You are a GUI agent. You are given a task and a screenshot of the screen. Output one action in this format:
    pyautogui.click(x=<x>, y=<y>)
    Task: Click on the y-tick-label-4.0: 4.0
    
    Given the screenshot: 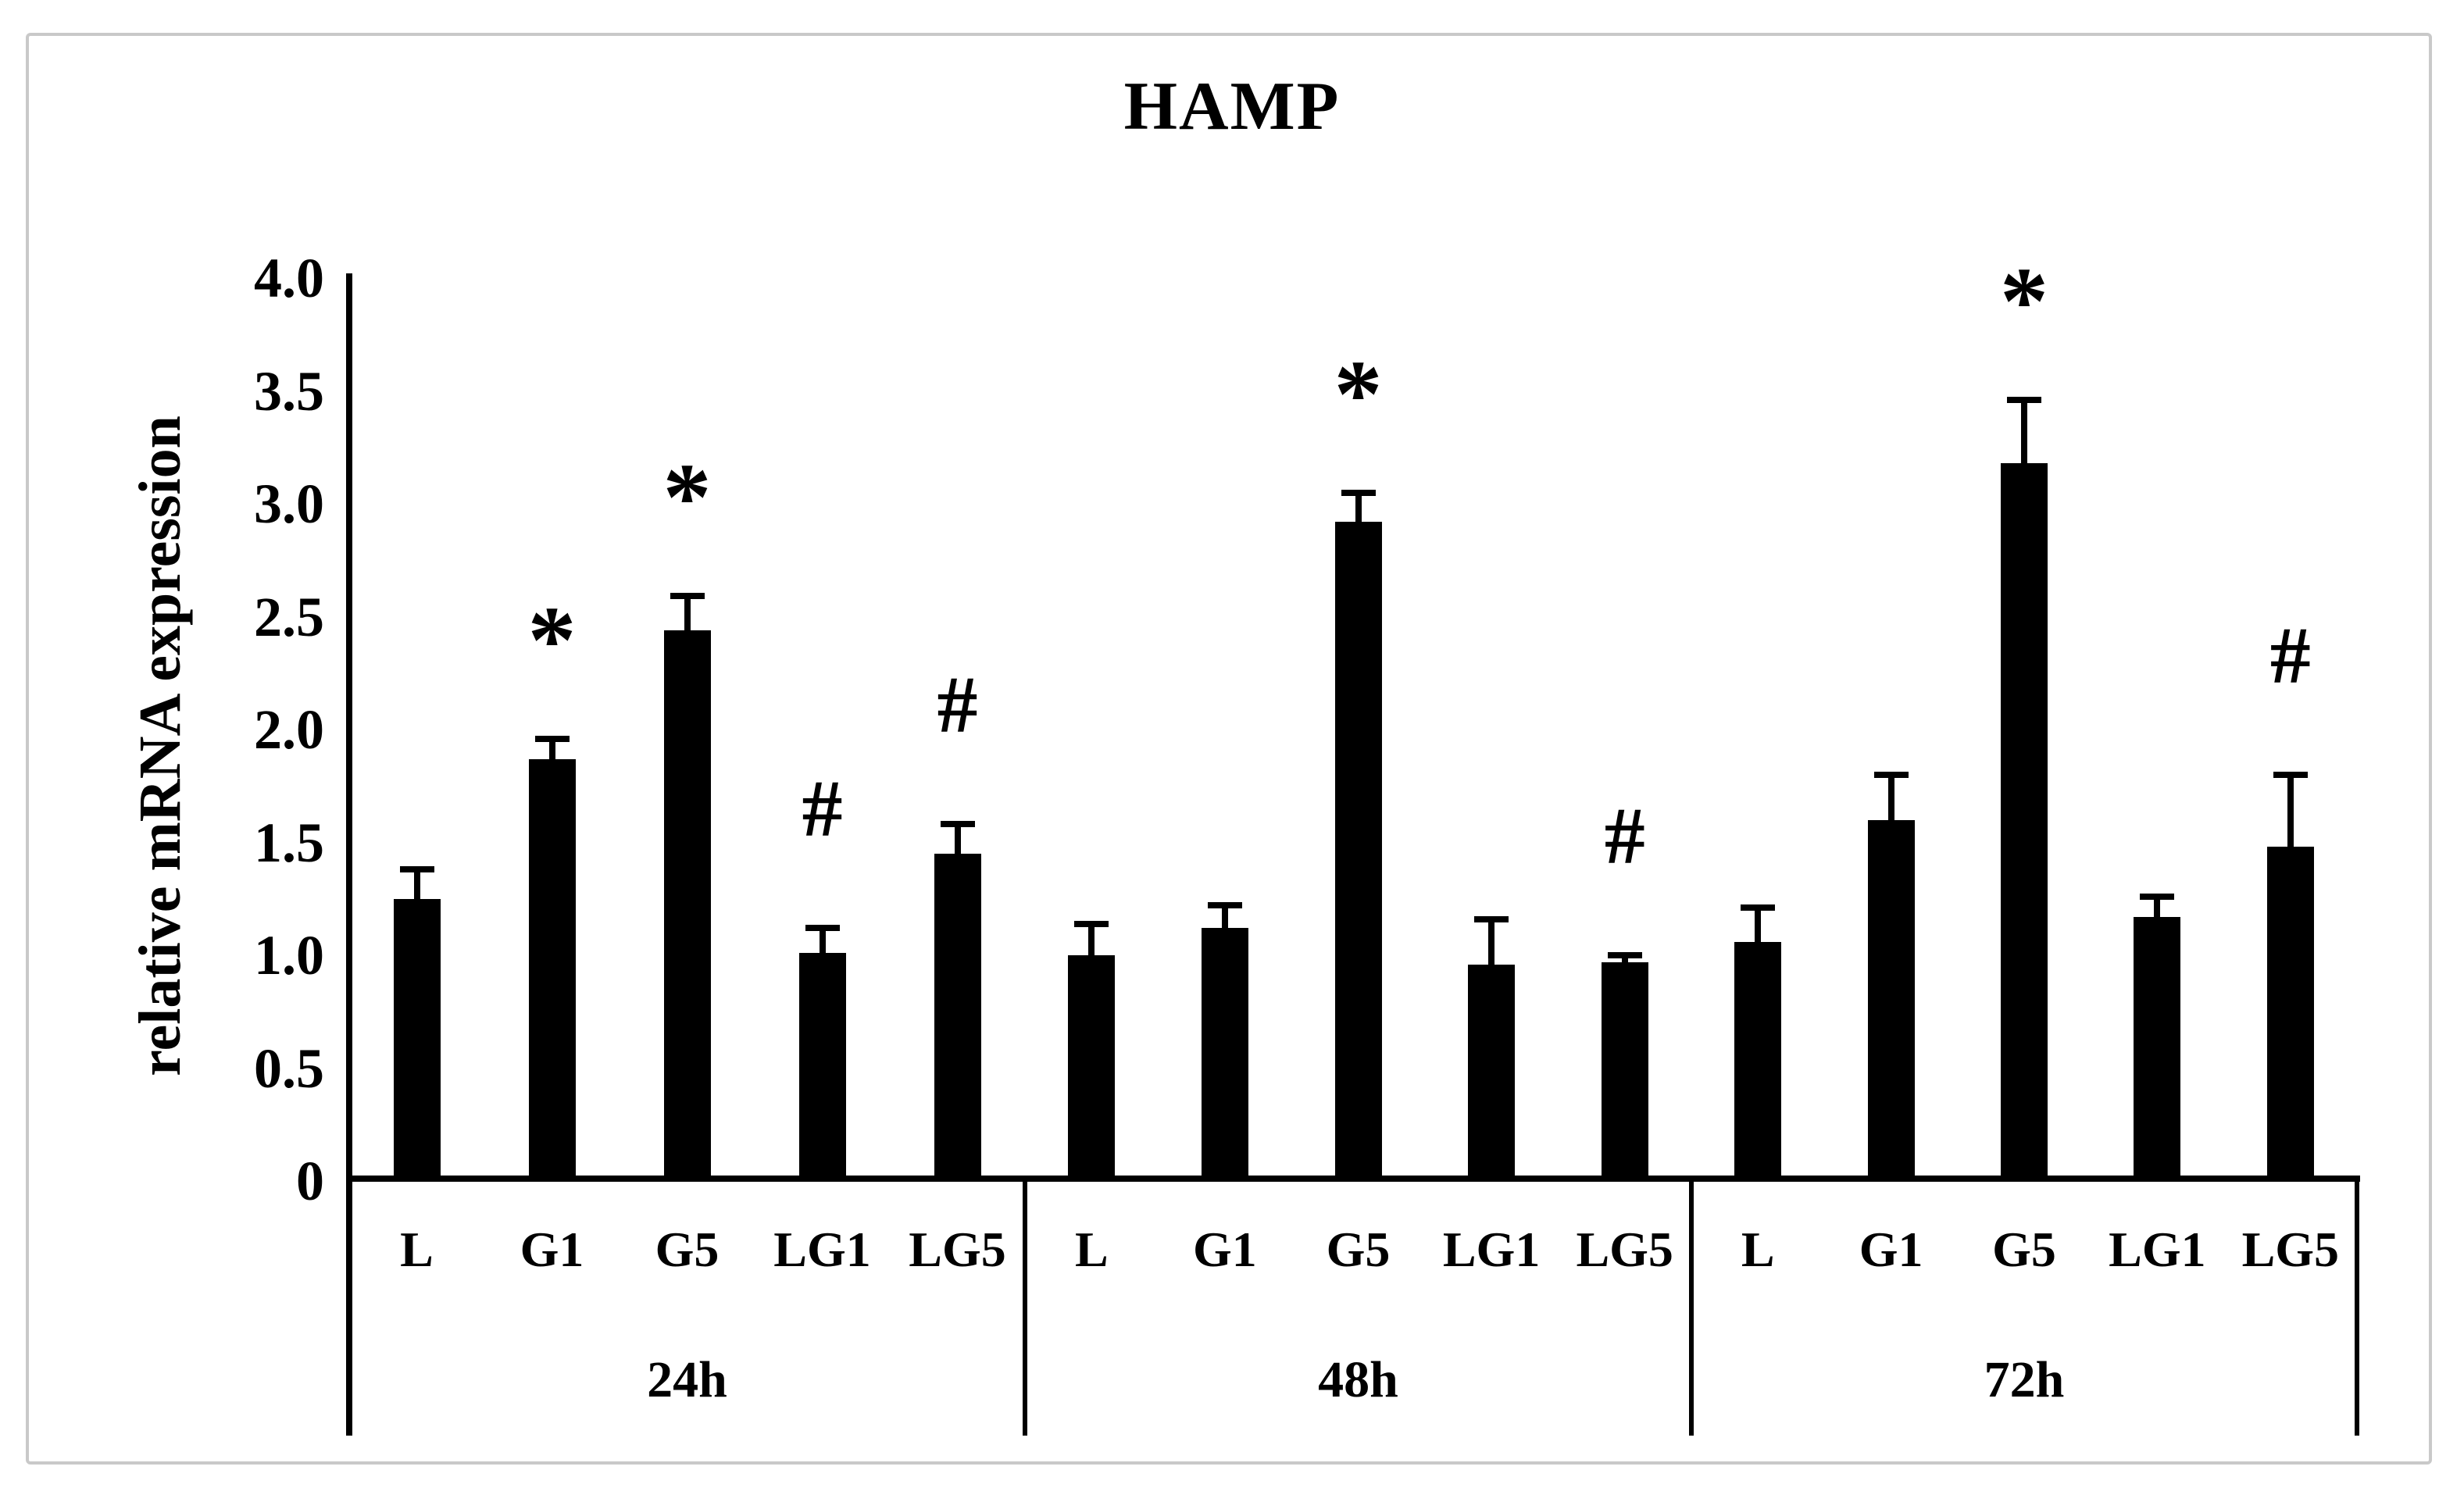 What is the action you would take?
    pyautogui.click(x=289, y=278)
    